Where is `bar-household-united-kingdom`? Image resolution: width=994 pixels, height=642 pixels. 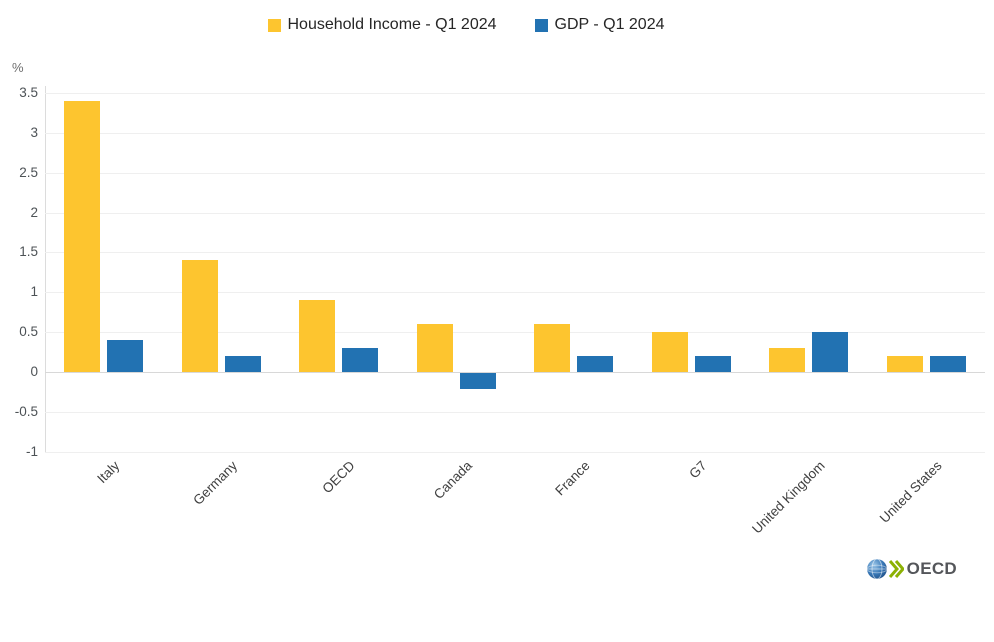 bar-household-united-kingdom is located at coordinates (787, 360).